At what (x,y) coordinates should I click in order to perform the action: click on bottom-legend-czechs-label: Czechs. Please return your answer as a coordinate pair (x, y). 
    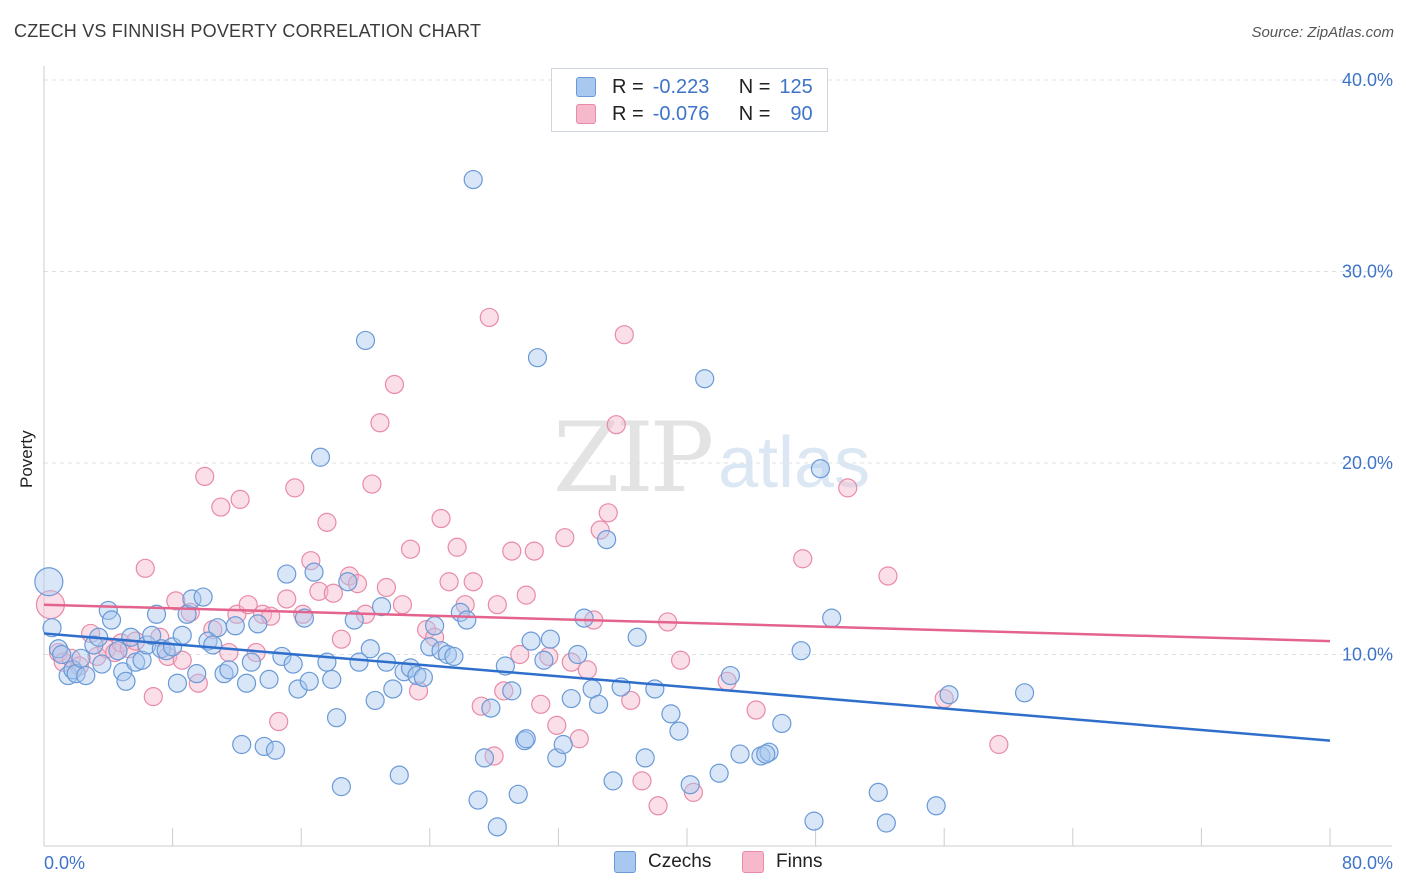
    Looking at the image, I should click on (680, 861).